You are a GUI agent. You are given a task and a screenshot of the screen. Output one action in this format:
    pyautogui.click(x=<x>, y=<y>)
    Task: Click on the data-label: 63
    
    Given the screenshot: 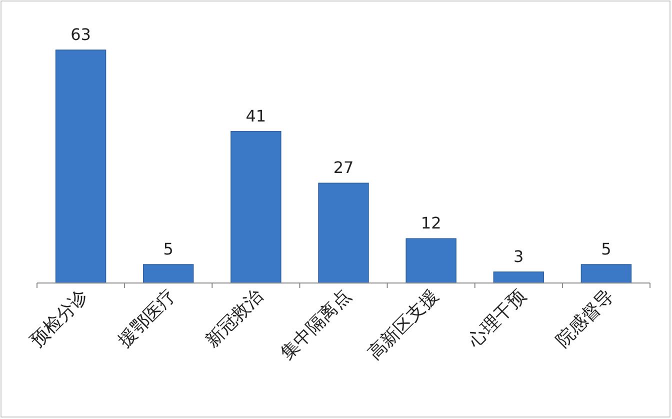 What is the action you would take?
    pyautogui.click(x=80, y=34)
    